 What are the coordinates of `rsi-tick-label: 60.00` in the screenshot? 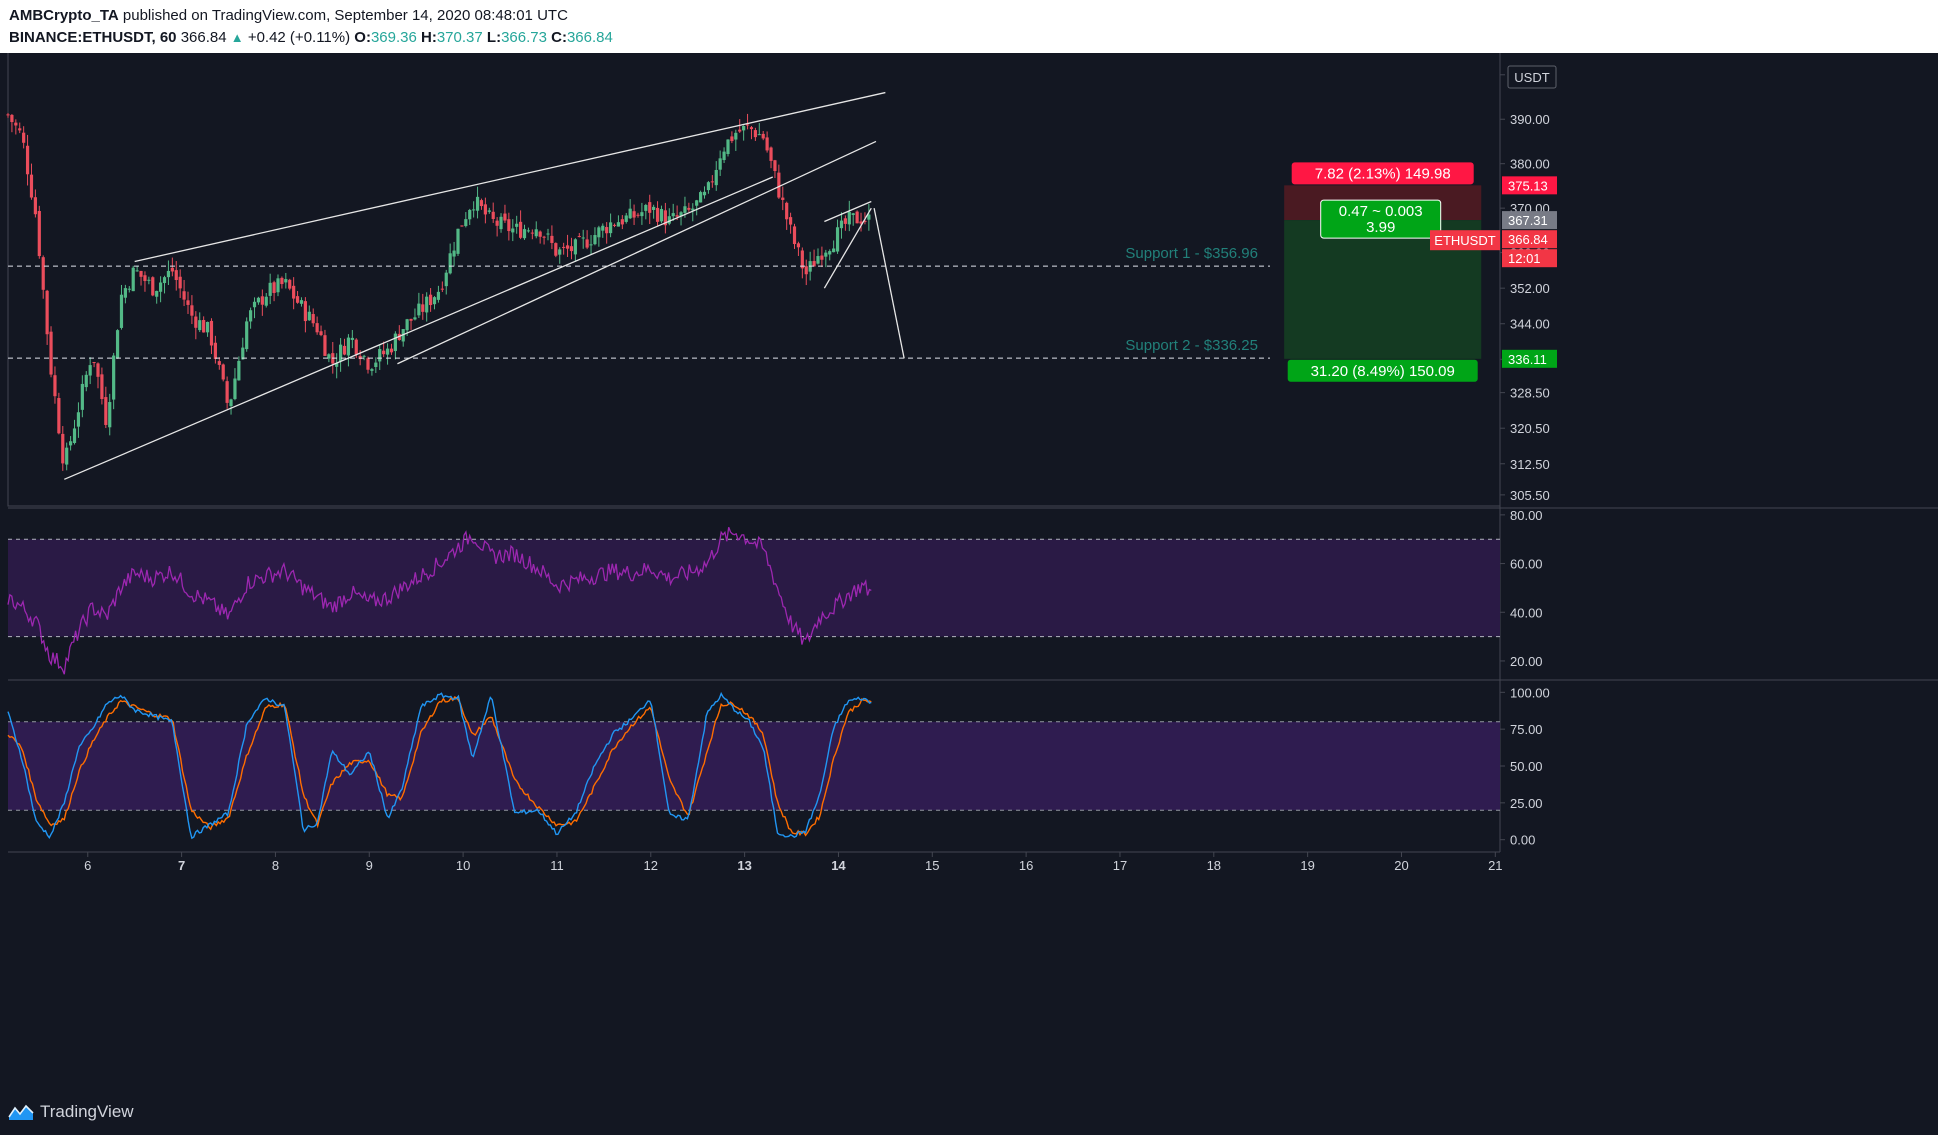 It's located at (1526, 564).